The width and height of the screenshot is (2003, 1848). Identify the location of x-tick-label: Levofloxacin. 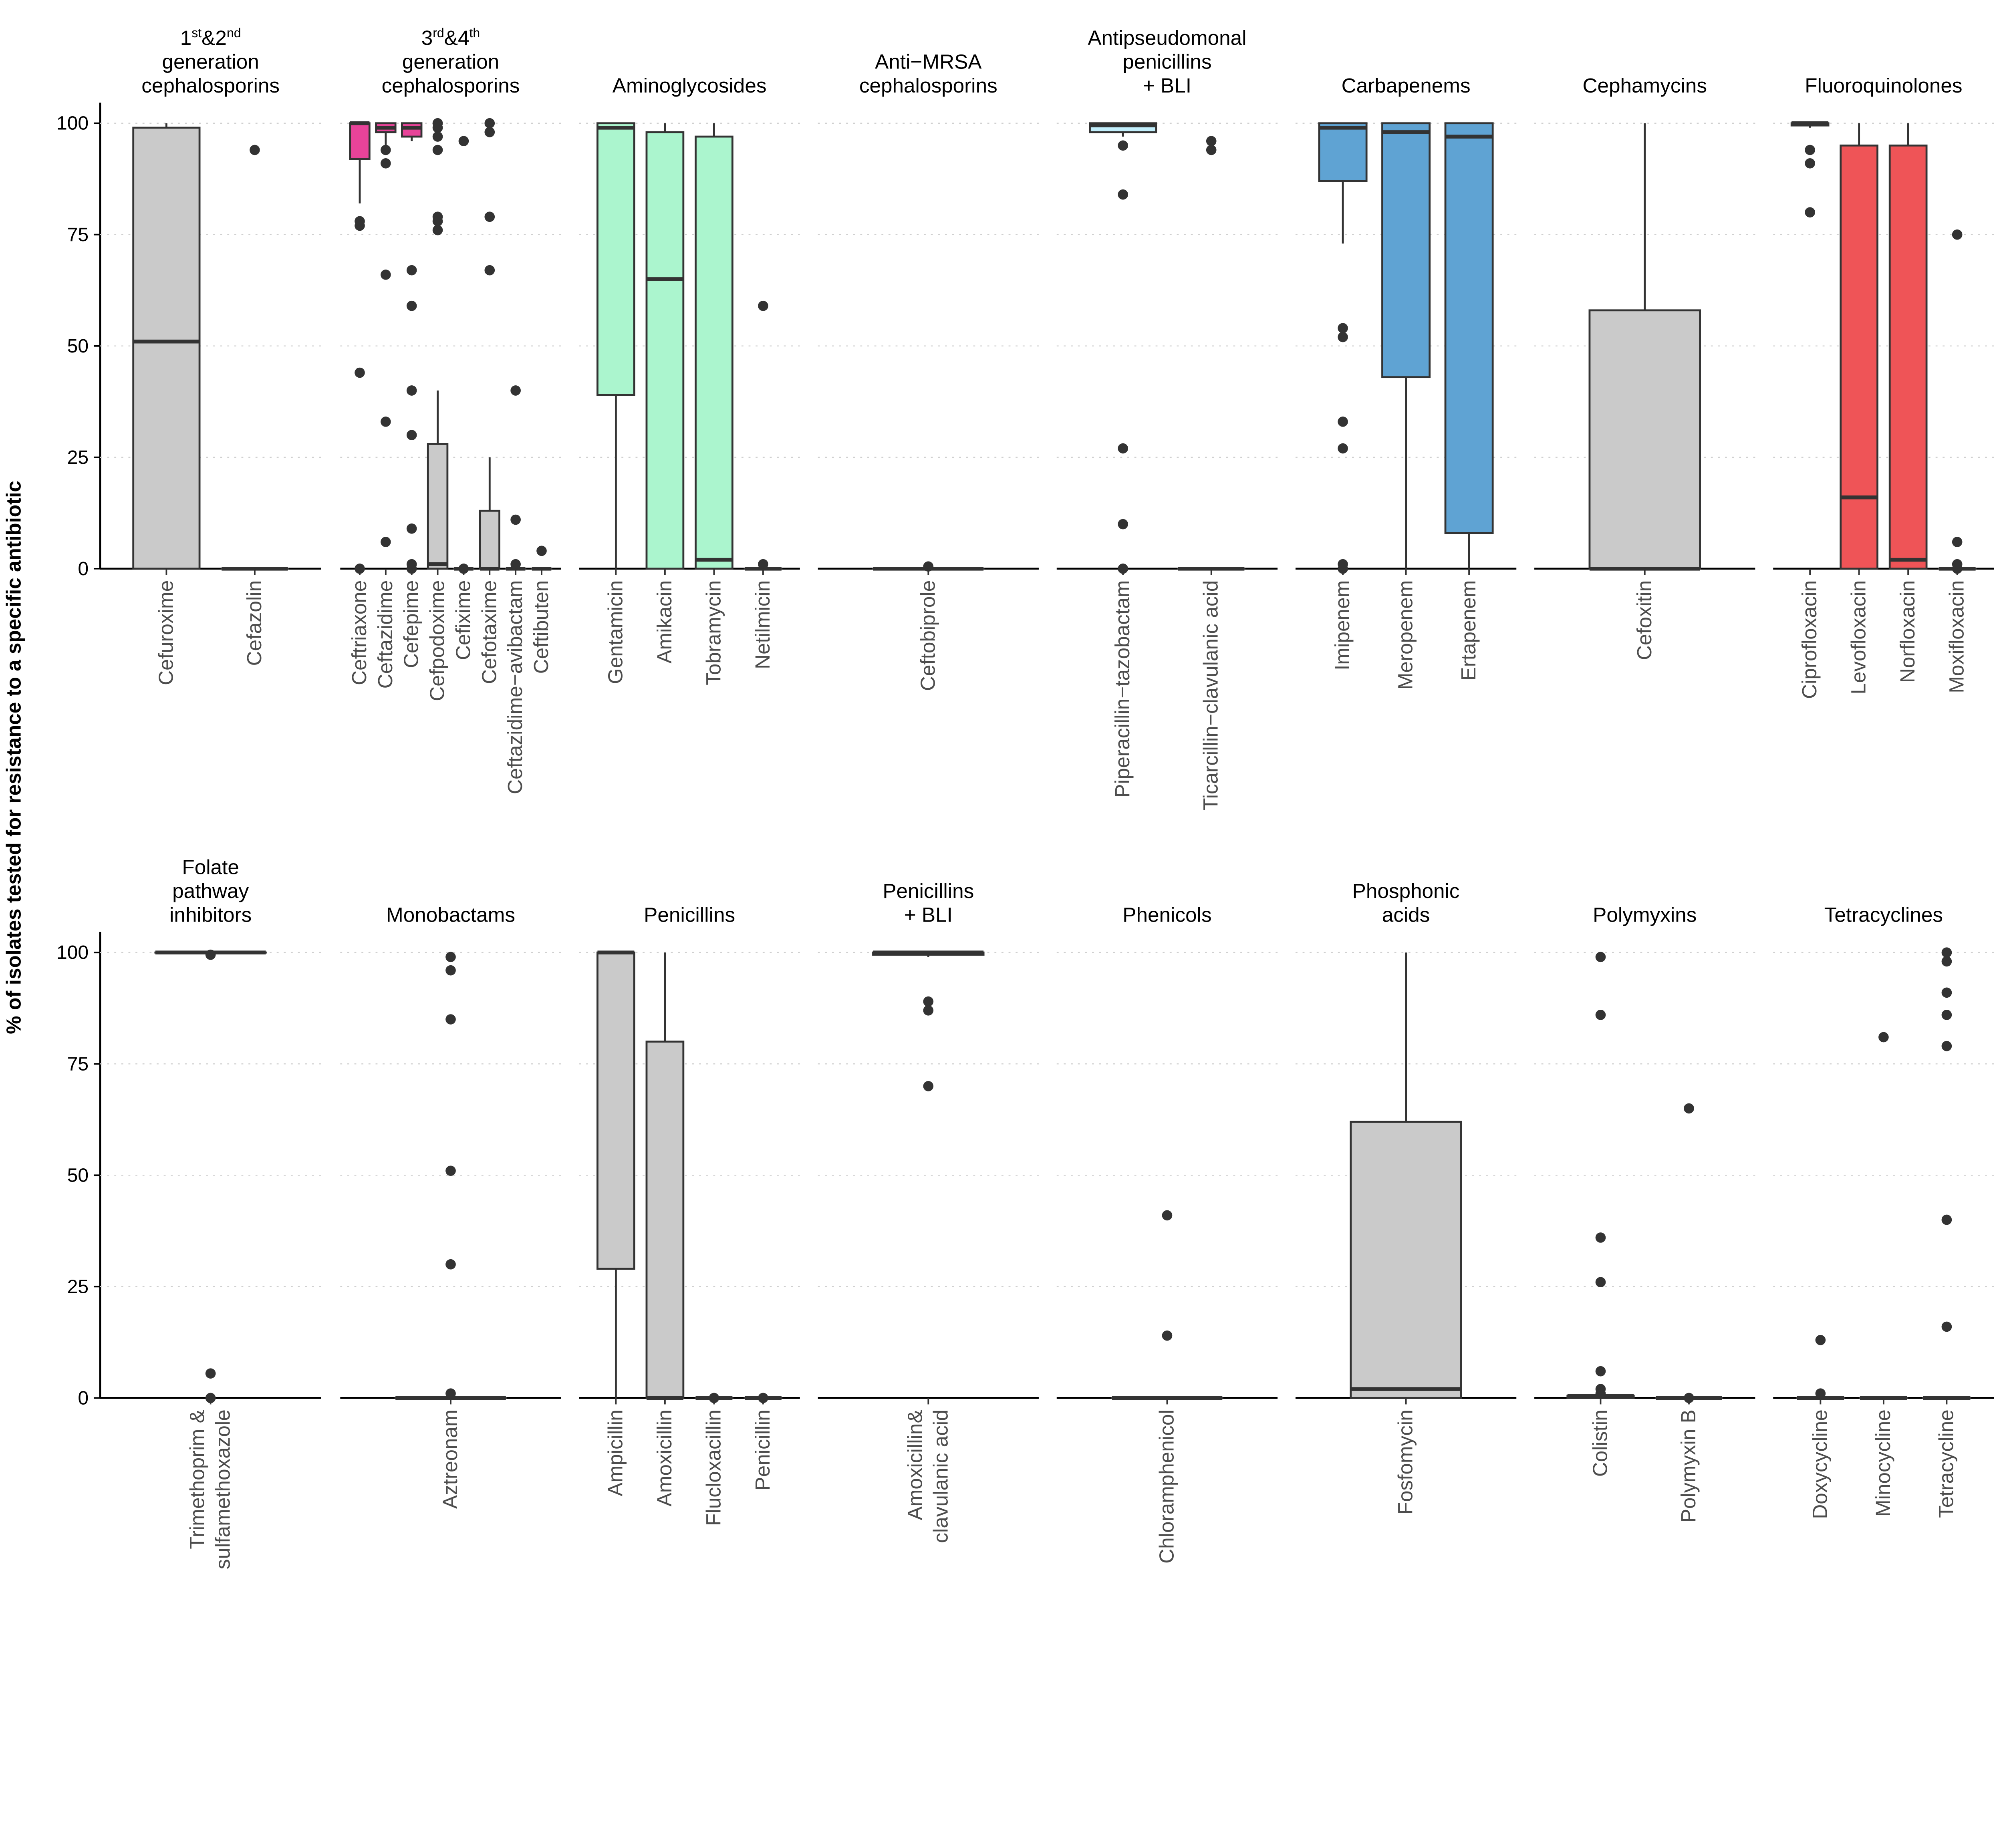
(1859, 637).